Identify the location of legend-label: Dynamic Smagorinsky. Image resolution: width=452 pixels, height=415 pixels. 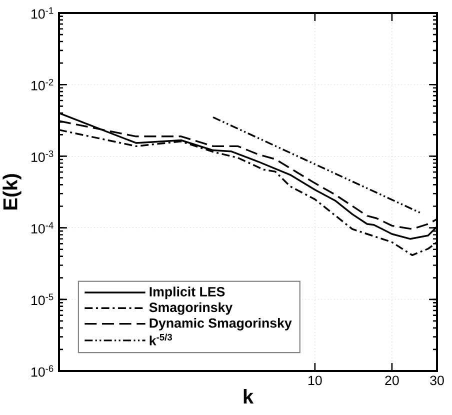
(221, 324).